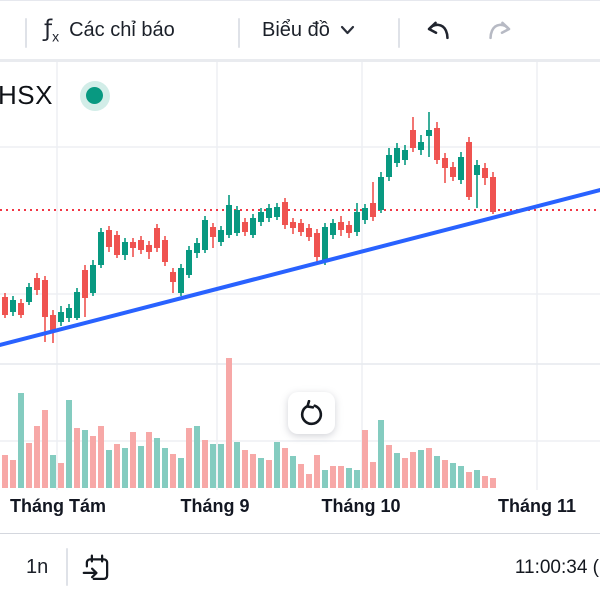 Image resolution: width=600 pixels, height=601 pixels. What do you see at coordinates (537, 506) in the screenshot?
I see `x-axis-label: Tháng 11` at bounding box center [537, 506].